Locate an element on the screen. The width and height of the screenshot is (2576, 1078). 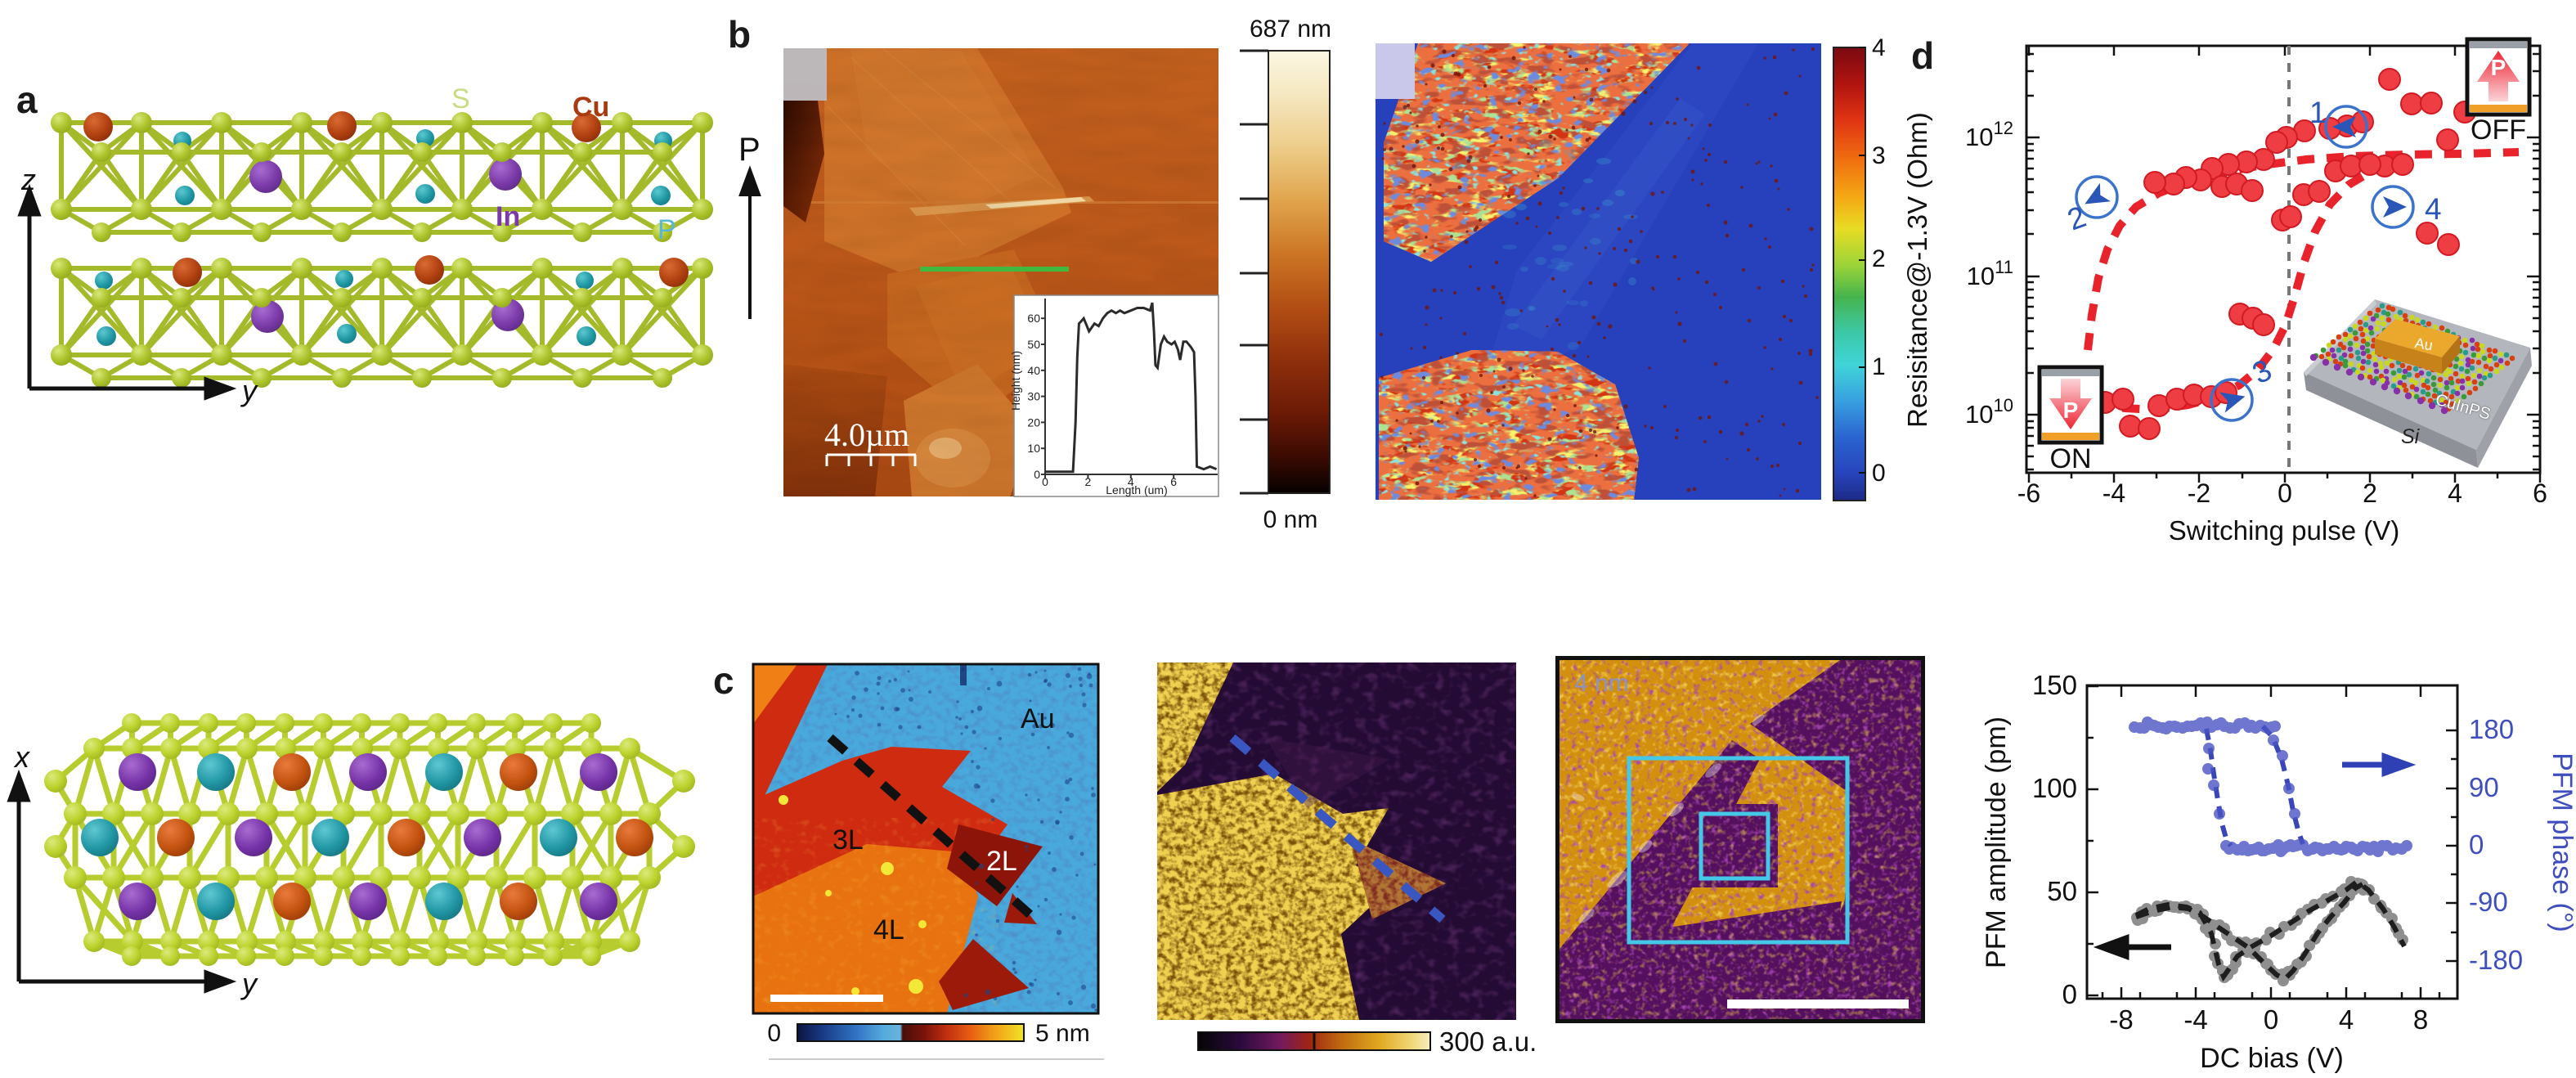
svg-text: 180 is located at coordinates (2491, 729).